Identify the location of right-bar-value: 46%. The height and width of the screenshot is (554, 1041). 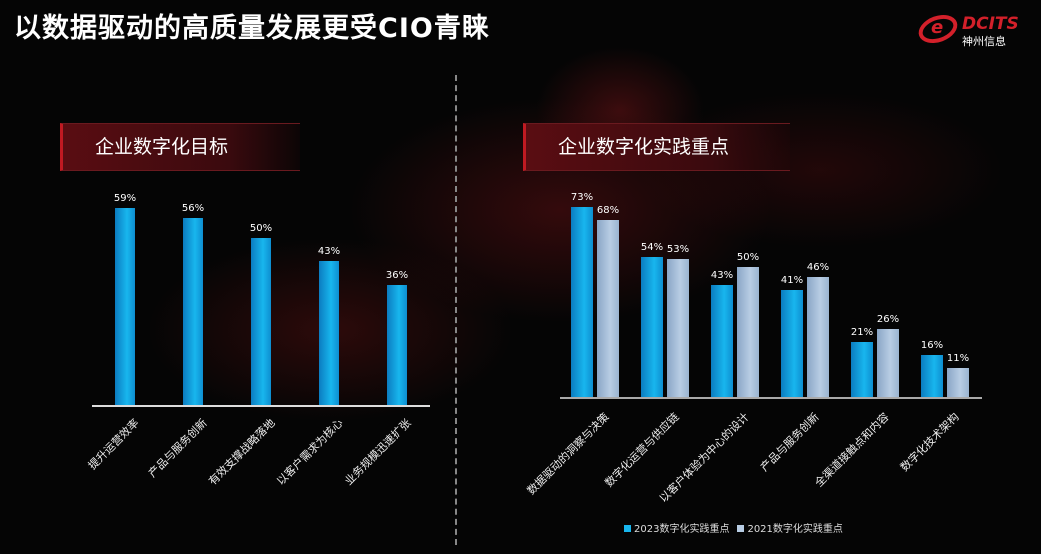
(818, 268).